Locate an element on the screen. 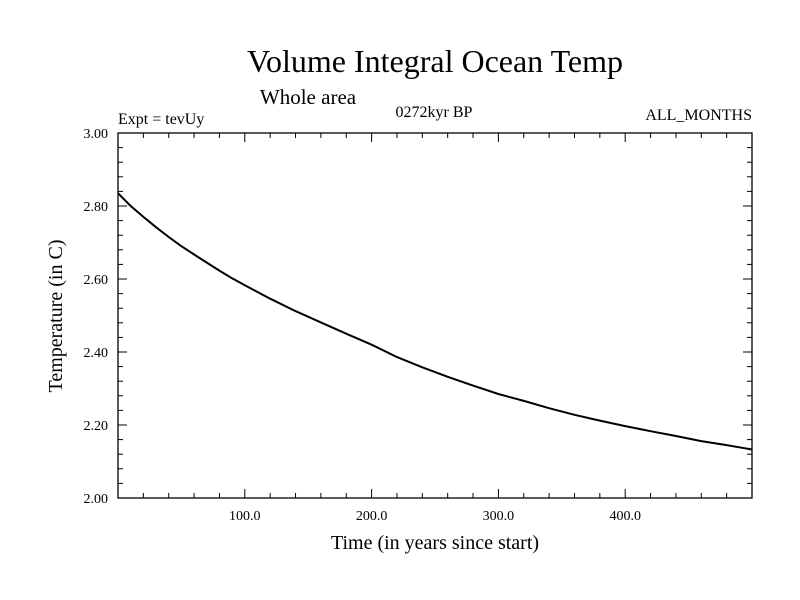  period-label: 0272kyr BP is located at coordinates (434, 112).